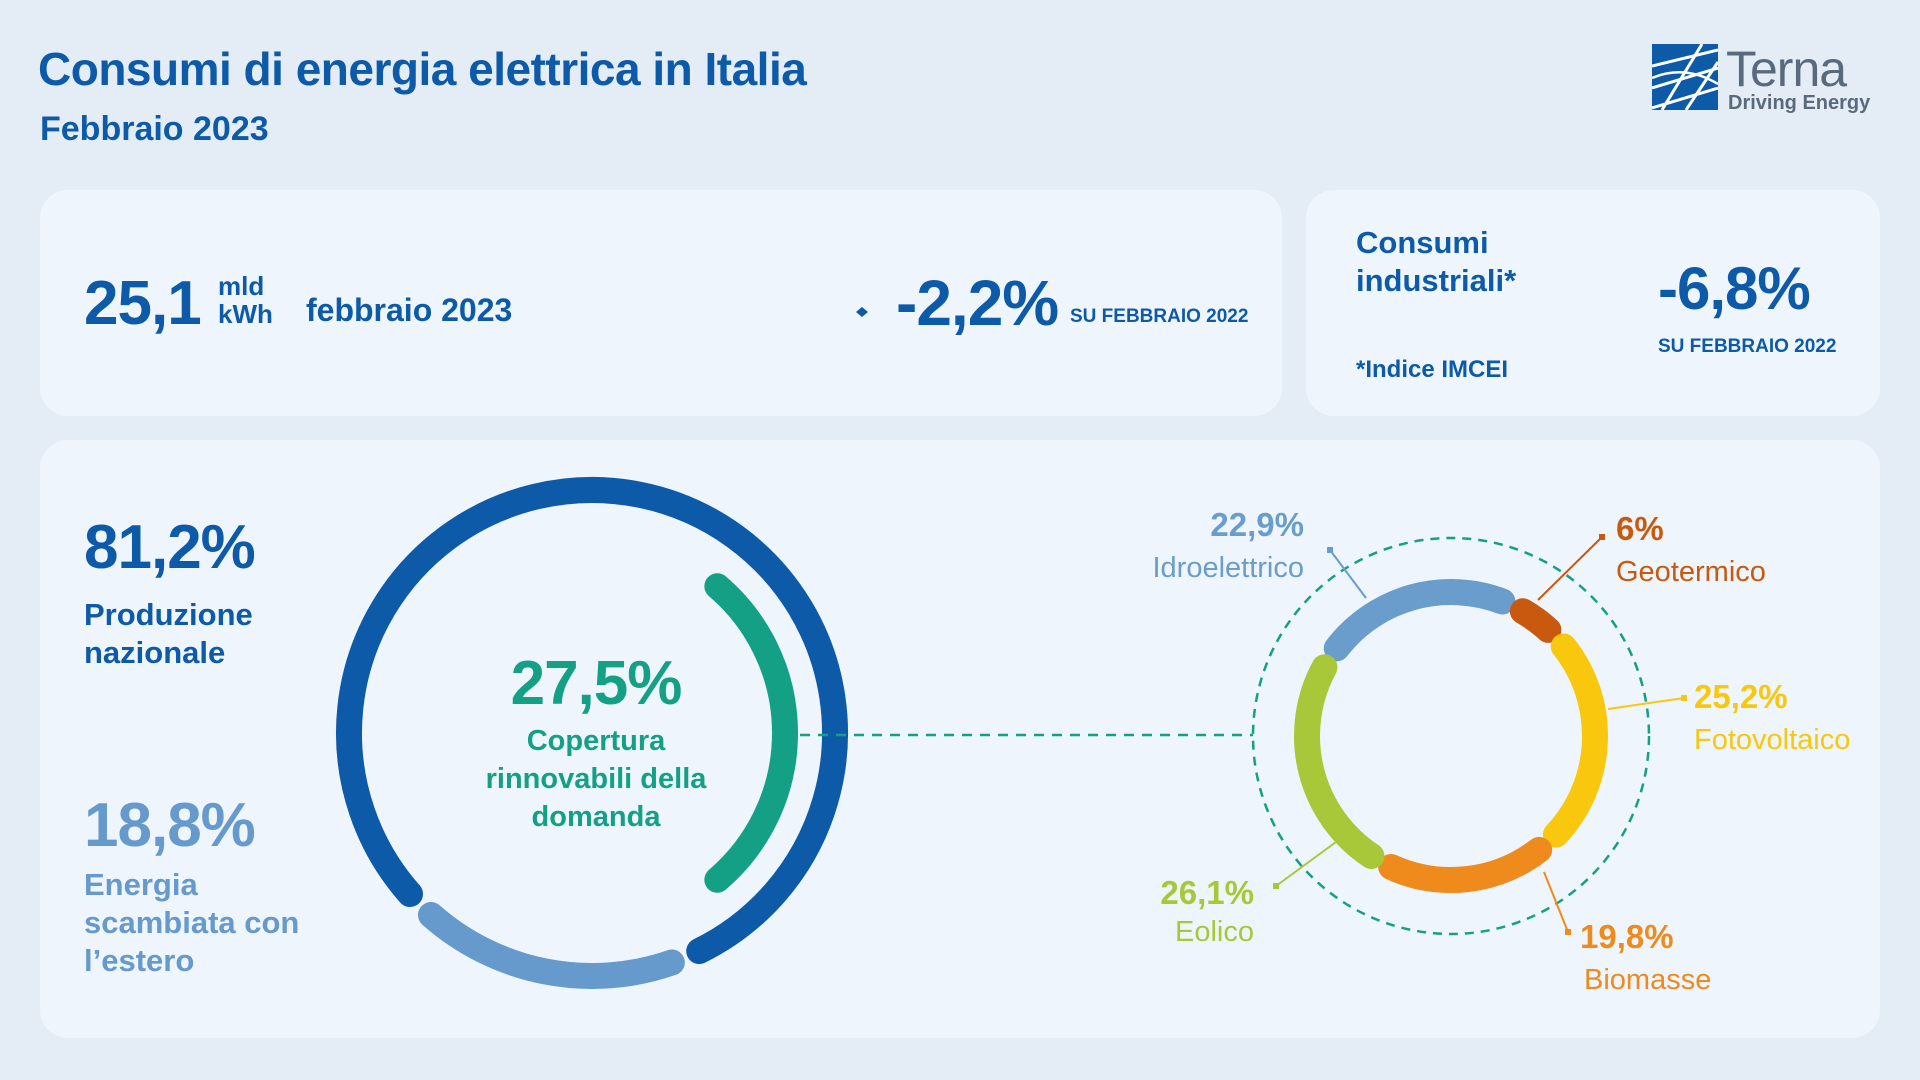  Describe the element at coordinates (1646, 703) in the screenshot. I see `foto-leader-line` at that location.